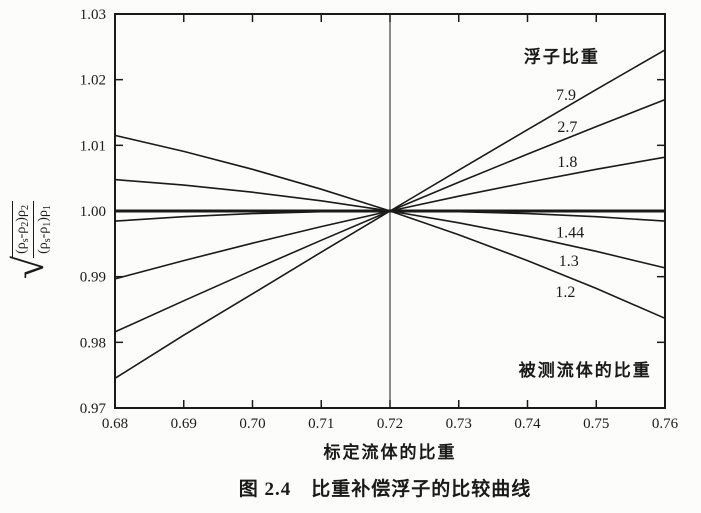  I want to click on measured-fluid-annotation: 被测流体的比重, so click(585, 370).